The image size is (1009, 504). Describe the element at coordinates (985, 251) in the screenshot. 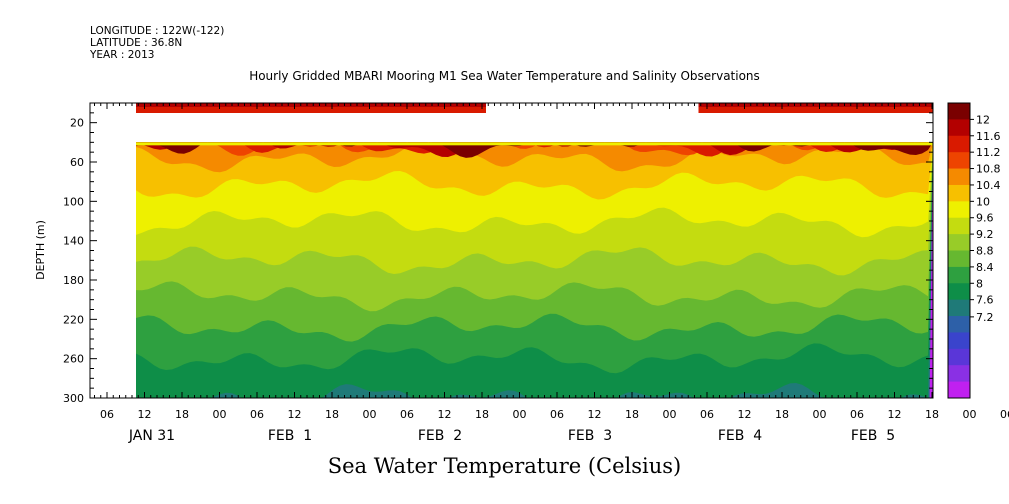

I see `colorbar-label: 8.8` at that location.